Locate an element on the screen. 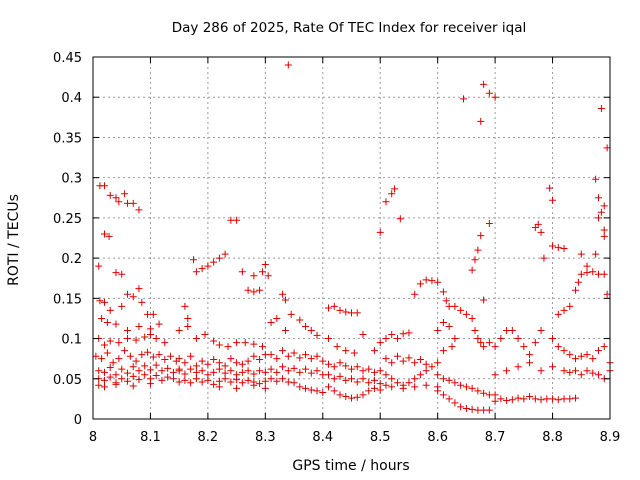 This screenshot has height=480, width=640. y-tick-label: 0.1 is located at coordinates (71, 340).